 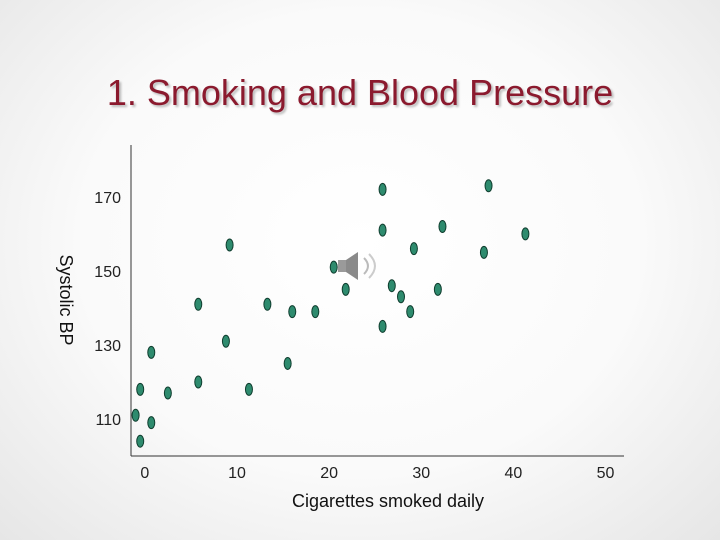 What do you see at coordinates (606, 473) in the screenshot?
I see `x-tick-label: 50` at bounding box center [606, 473].